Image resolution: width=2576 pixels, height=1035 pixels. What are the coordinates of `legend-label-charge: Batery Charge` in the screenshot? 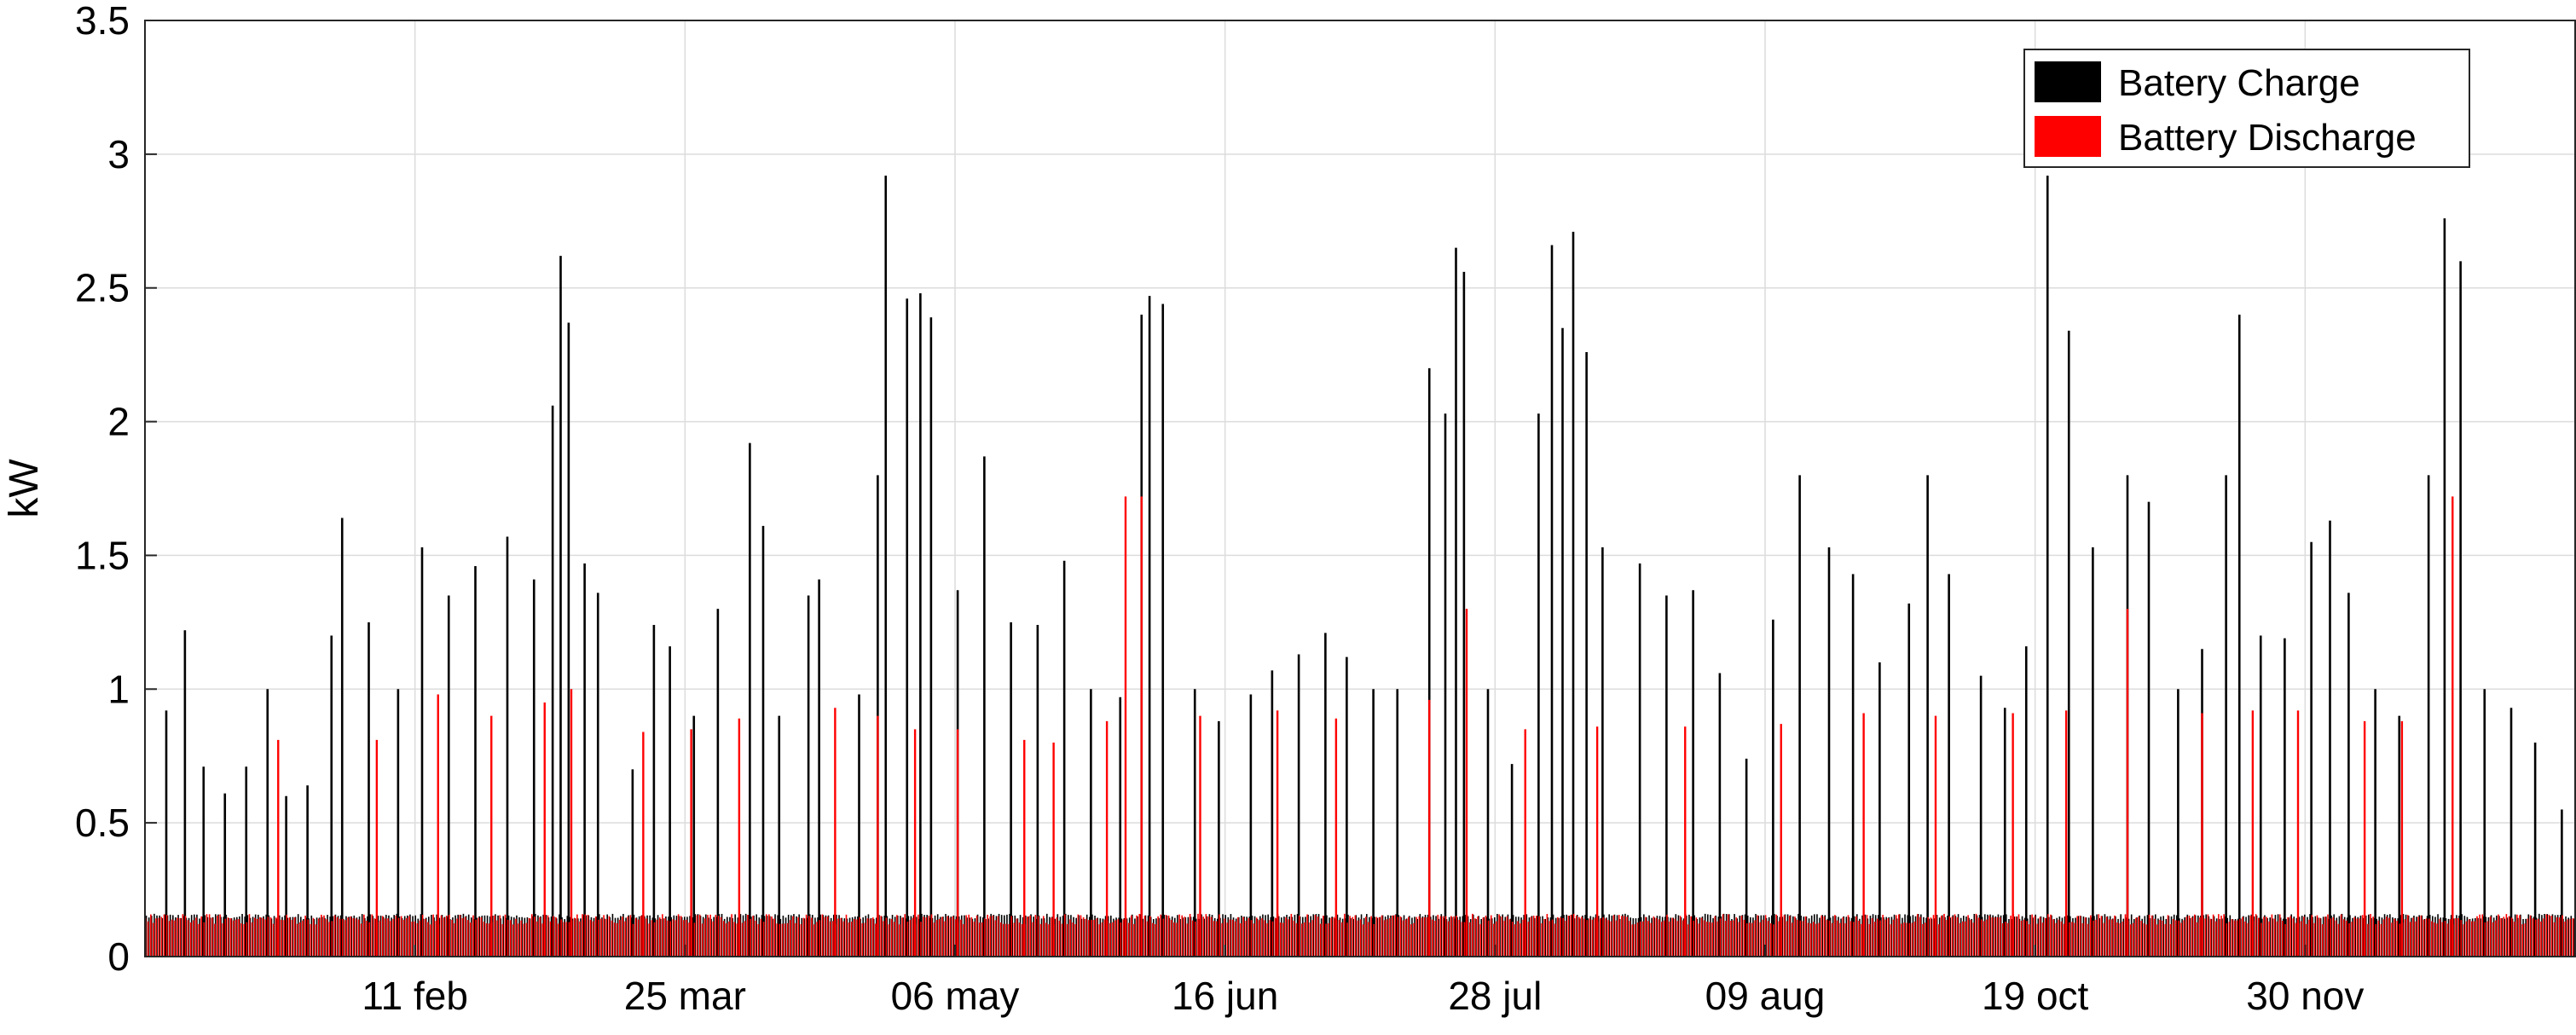 It's located at (2239, 83).